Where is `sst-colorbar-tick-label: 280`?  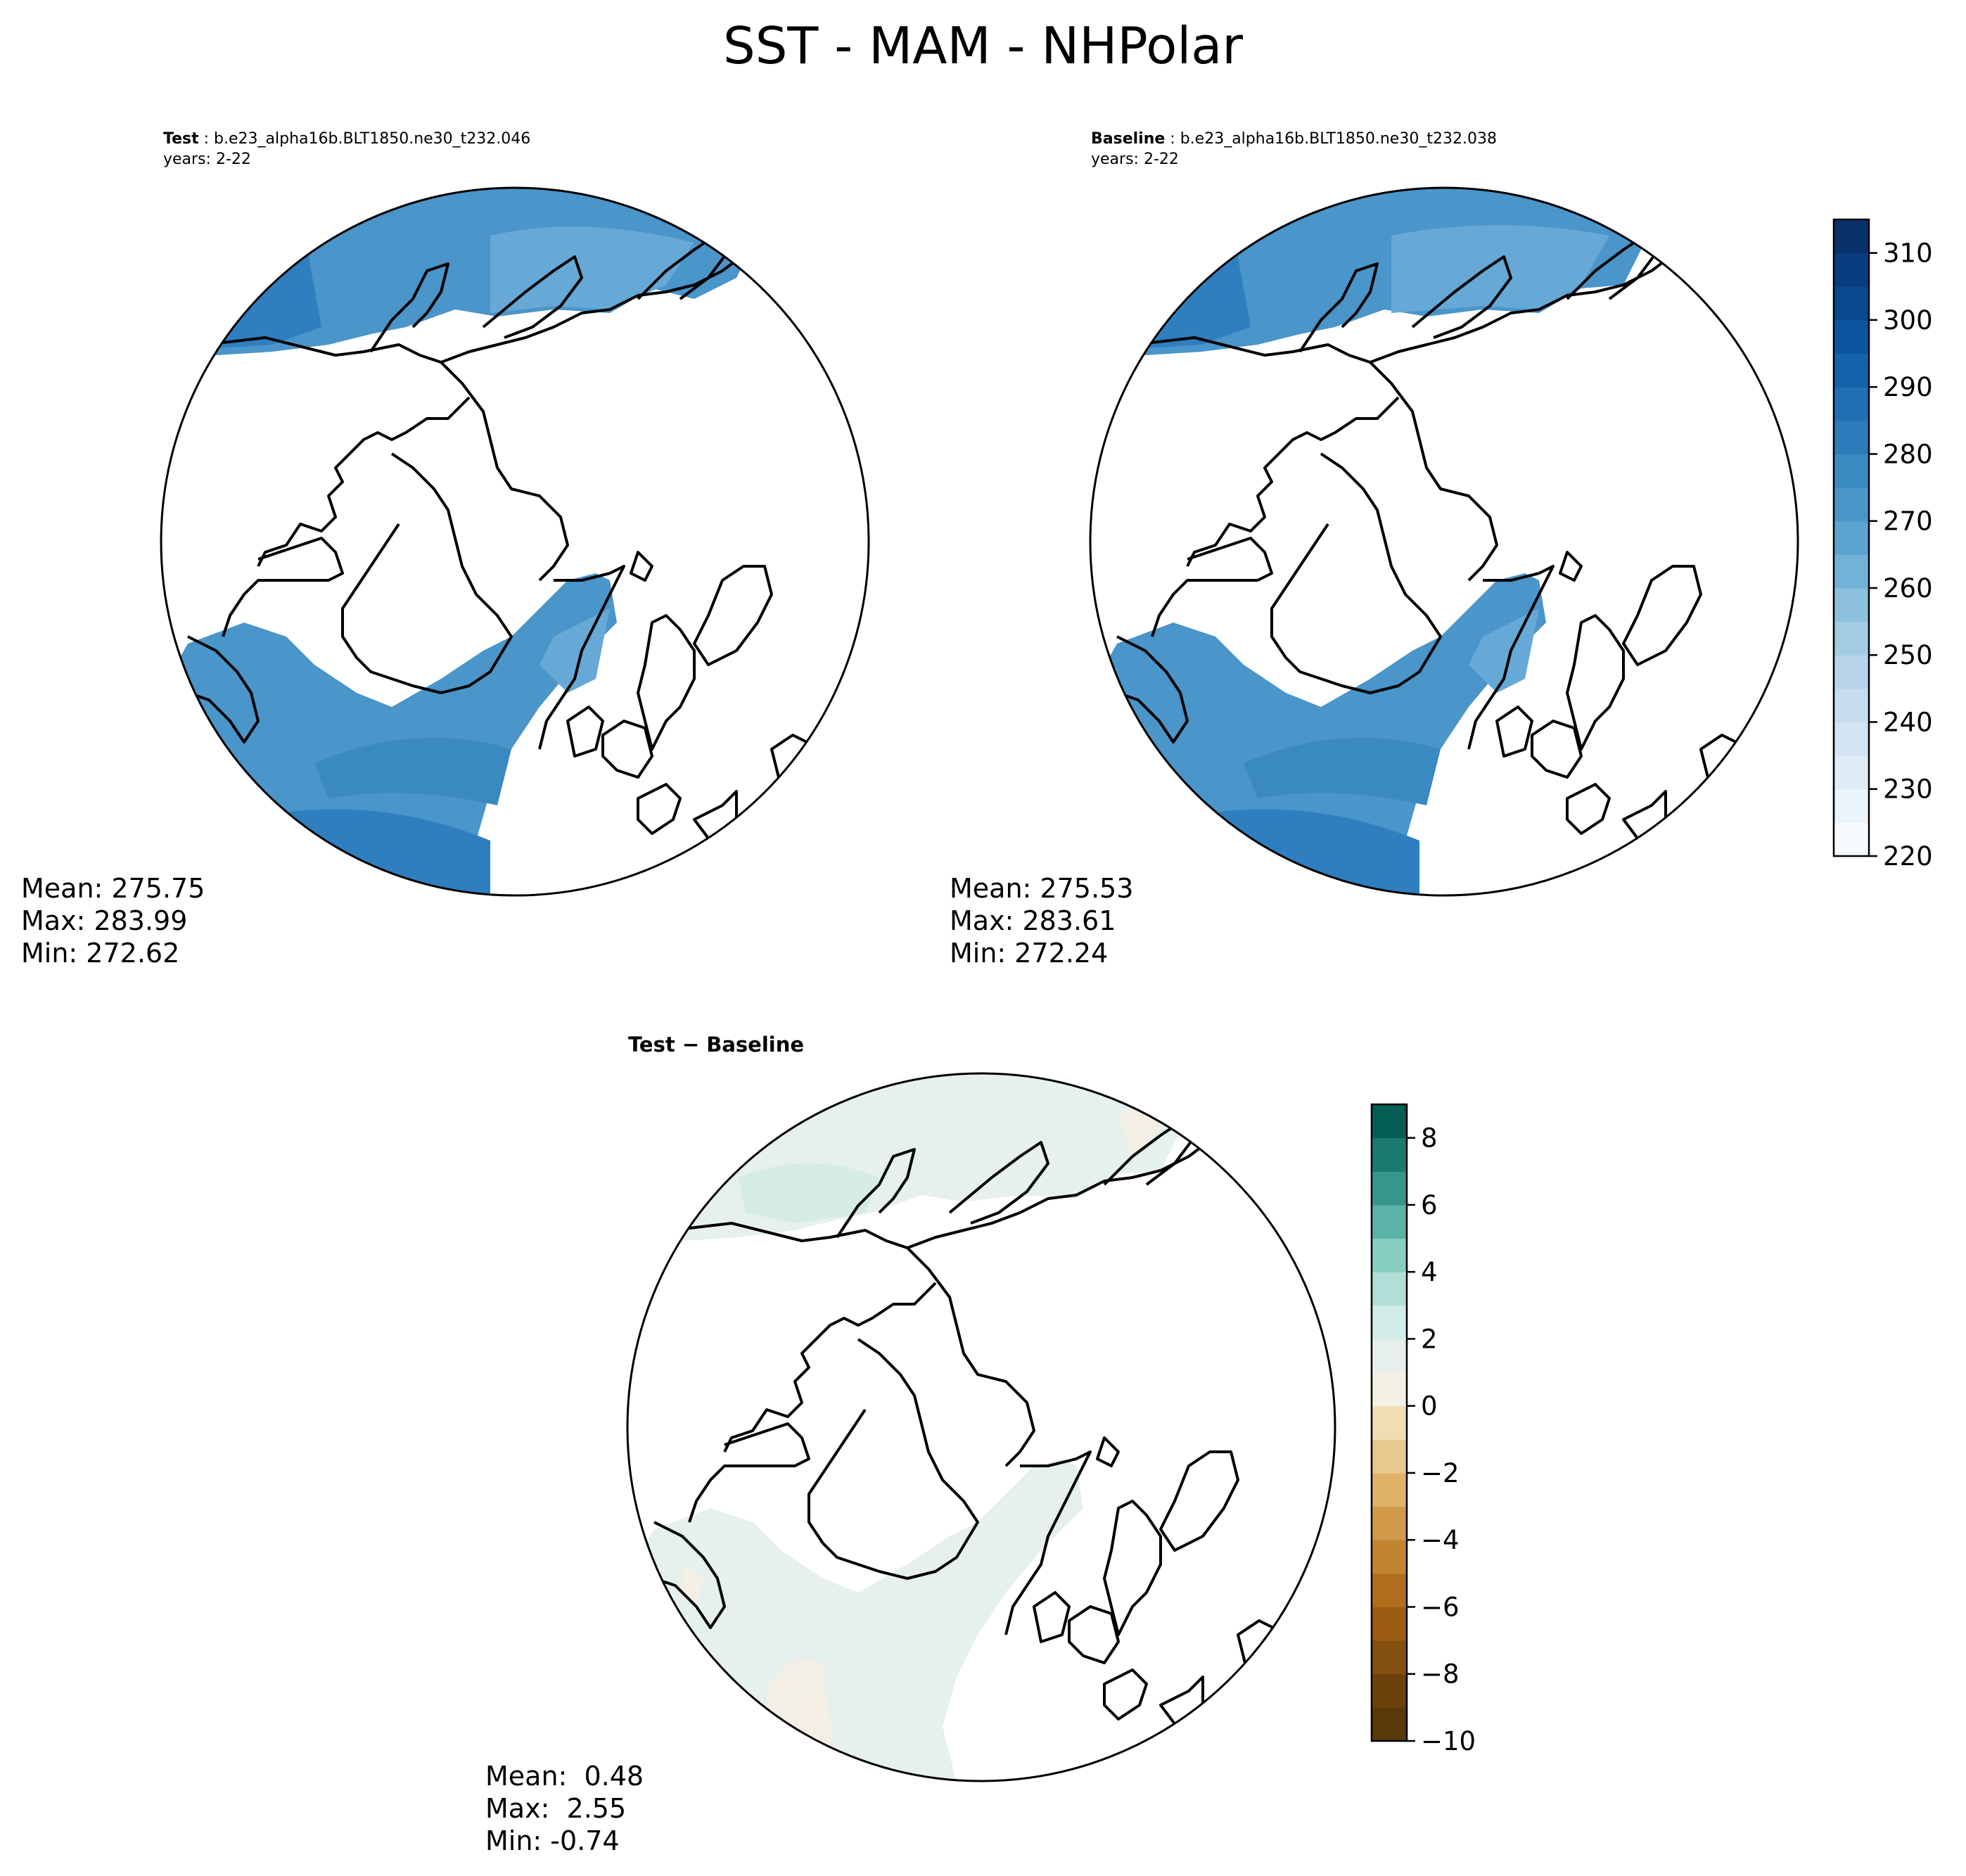
sst-colorbar-tick-label: 280 is located at coordinates (1908, 454).